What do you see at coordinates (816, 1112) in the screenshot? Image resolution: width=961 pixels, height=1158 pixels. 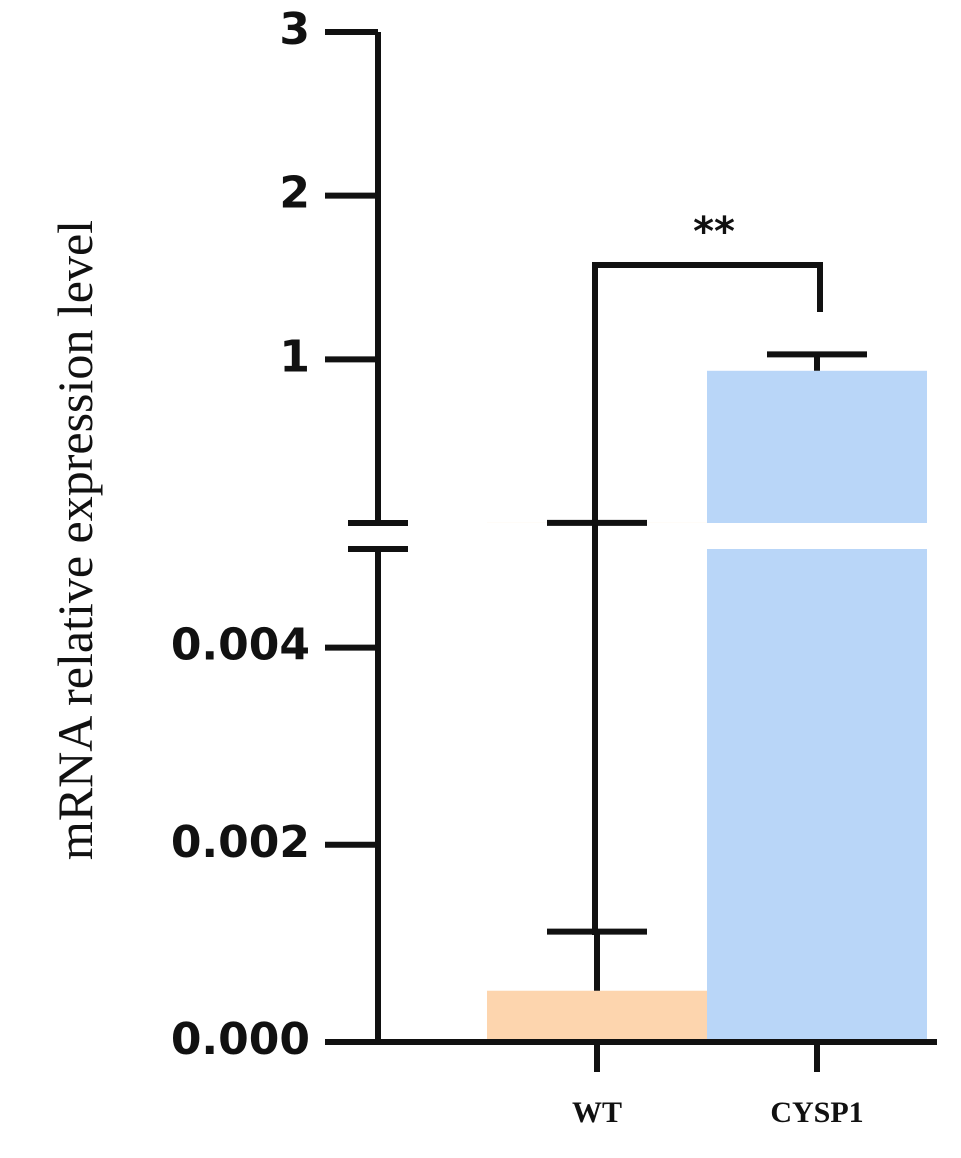 I see `x-tick-label: CYSP1` at bounding box center [816, 1112].